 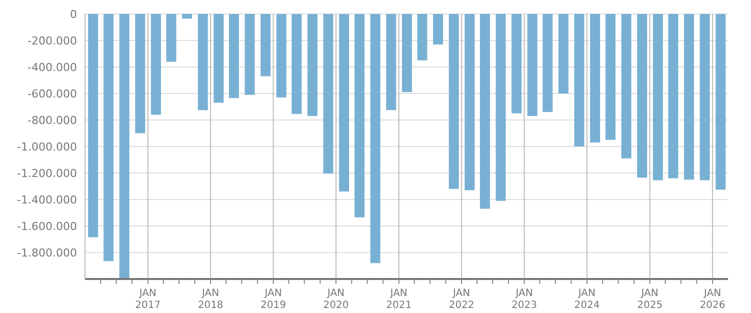 I want to click on x-tick-label: JAN 2023, so click(x=524, y=299).